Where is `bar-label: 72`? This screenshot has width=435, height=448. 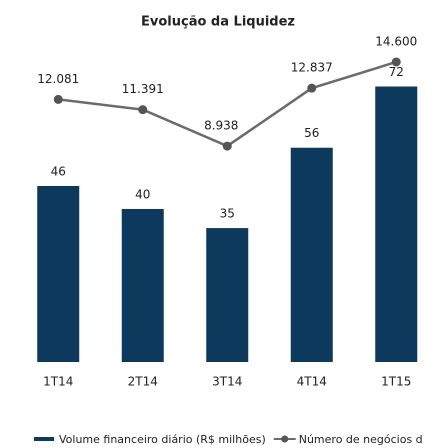 bar-label: 72 is located at coordinates (396, 72).